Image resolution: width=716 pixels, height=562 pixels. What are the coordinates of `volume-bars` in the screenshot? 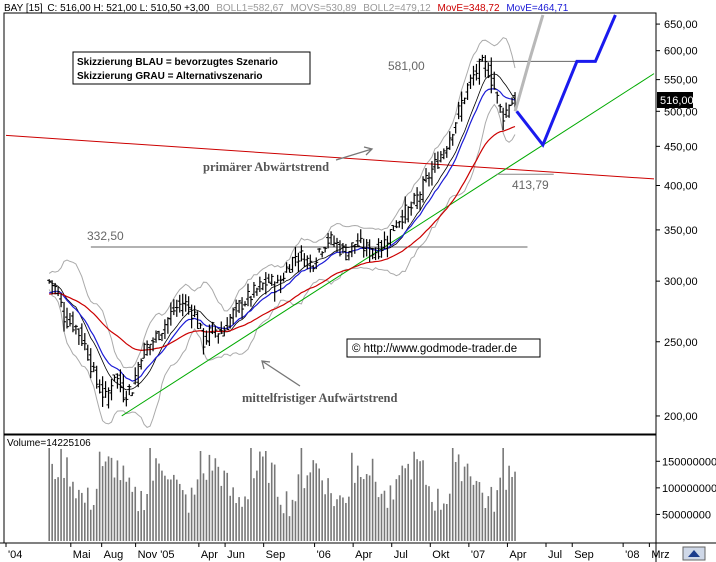 It's located at (282, 494).